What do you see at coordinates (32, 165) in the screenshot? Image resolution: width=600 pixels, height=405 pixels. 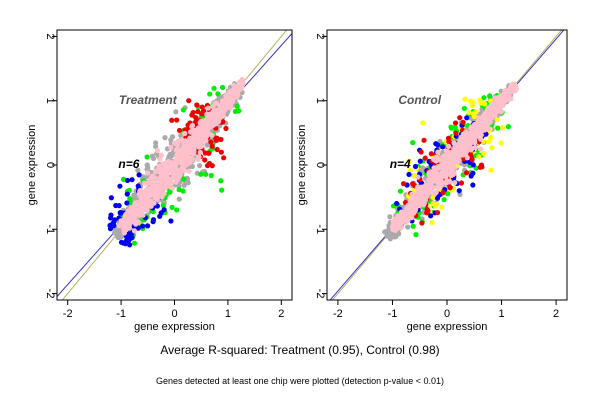 I see `y-axis-title: gene expression` at bounding box center [32, 165].